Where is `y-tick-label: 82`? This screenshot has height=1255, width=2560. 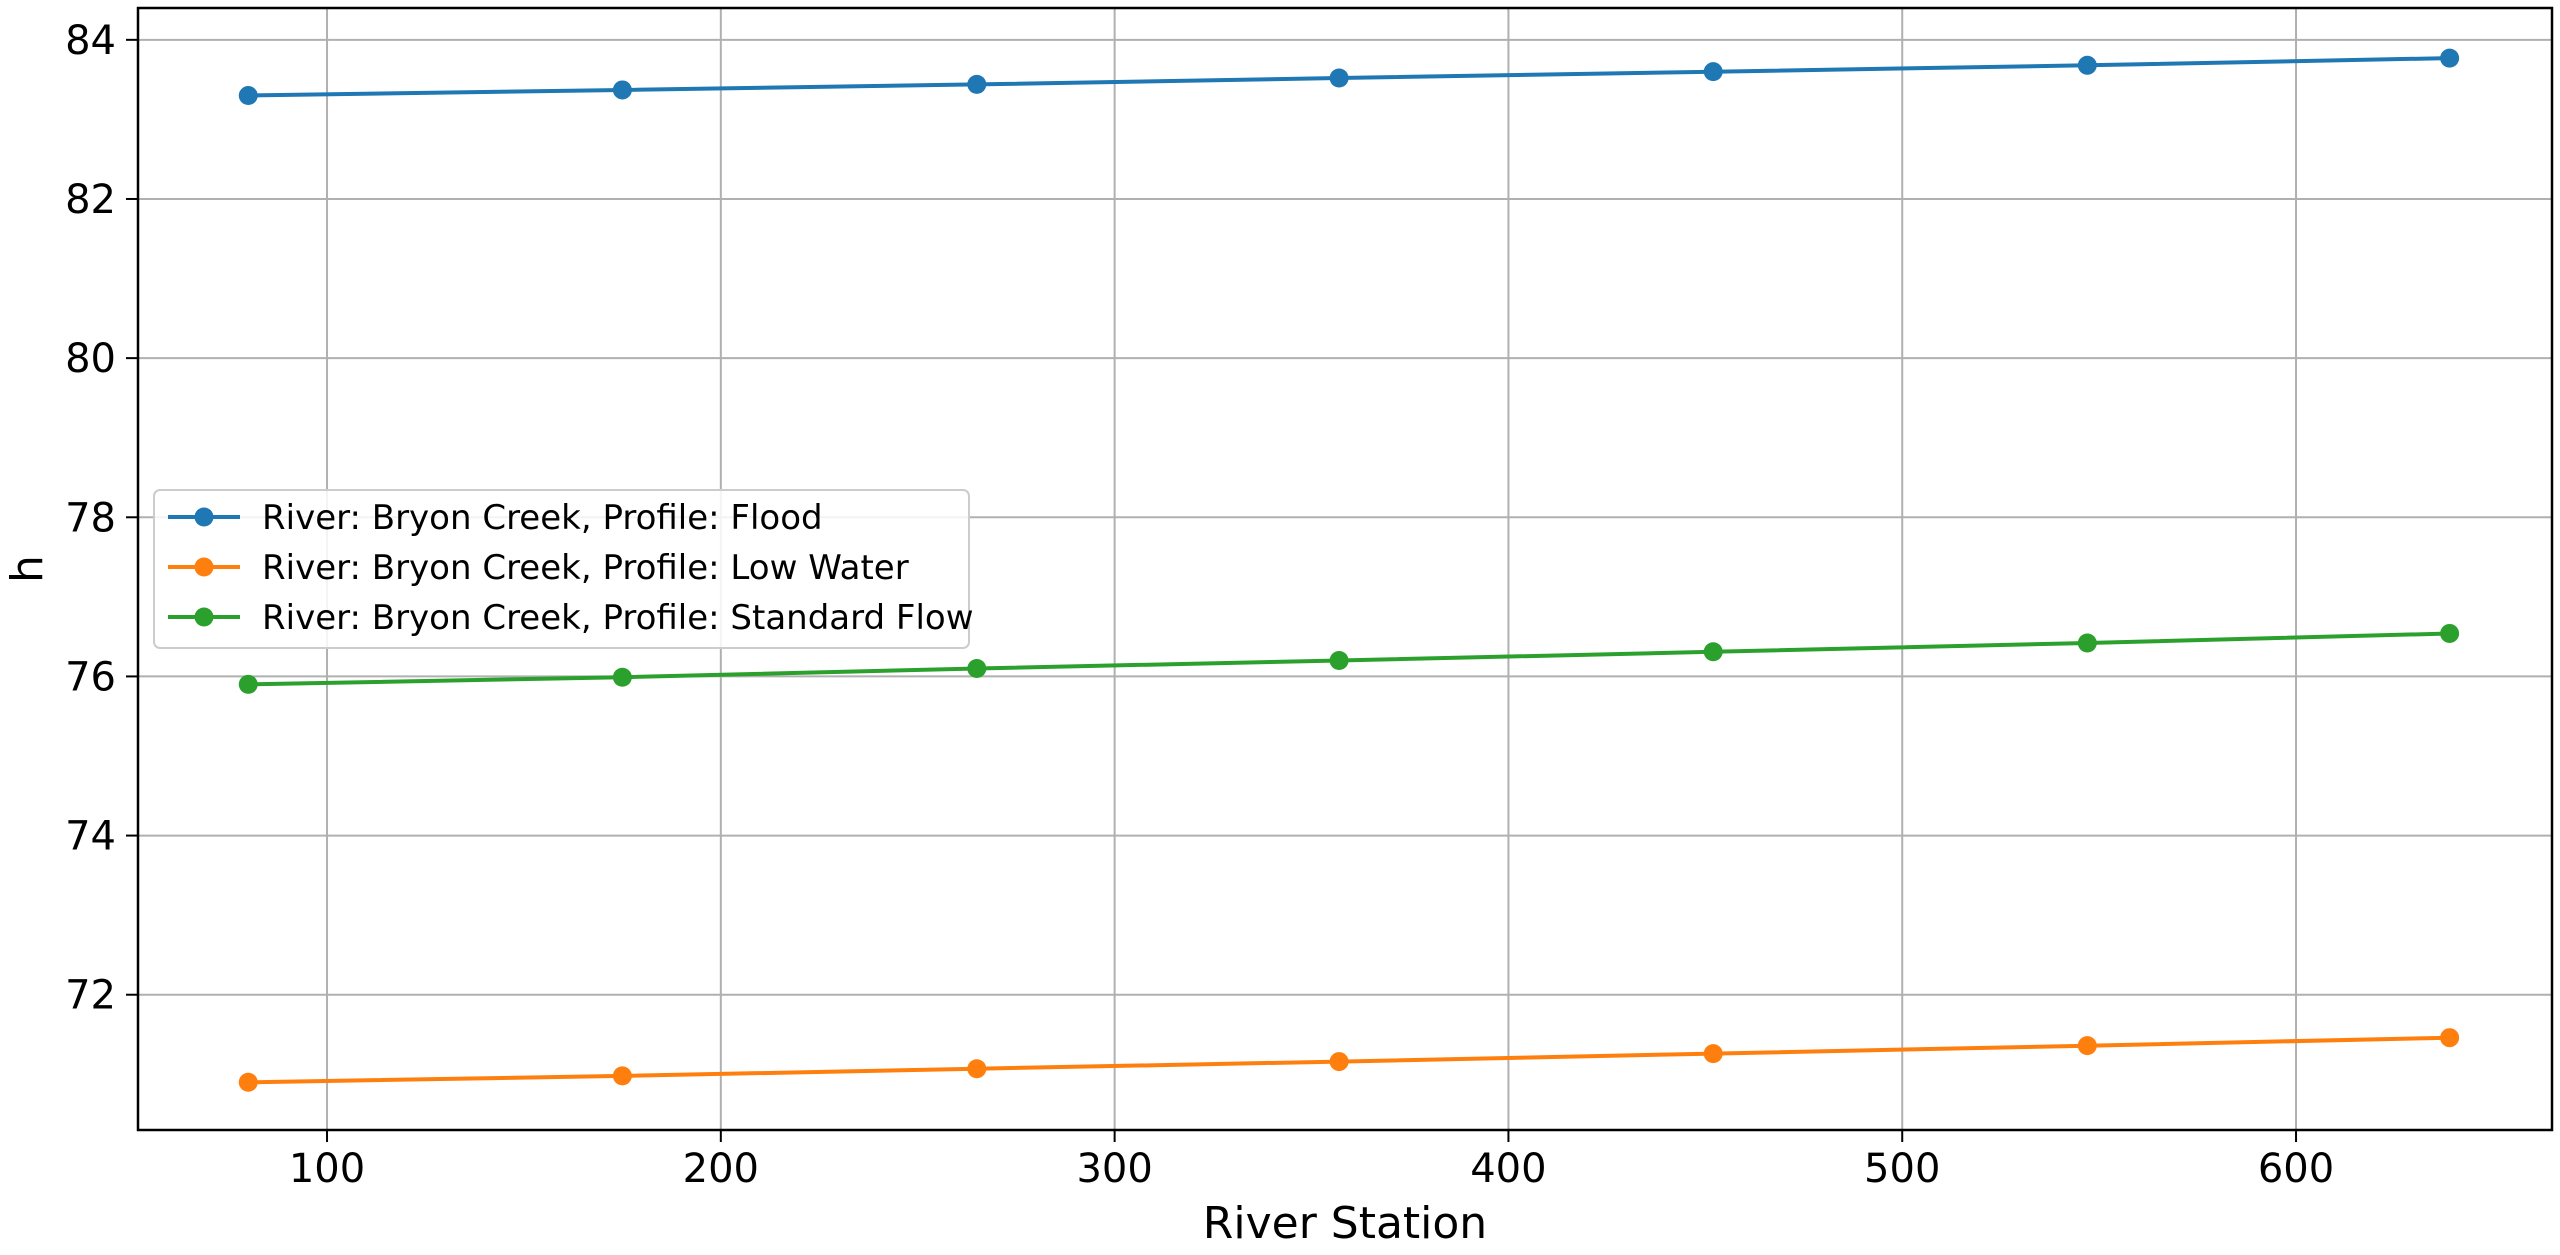 y-tick-label: 82 is located at coordinates (90, 200).